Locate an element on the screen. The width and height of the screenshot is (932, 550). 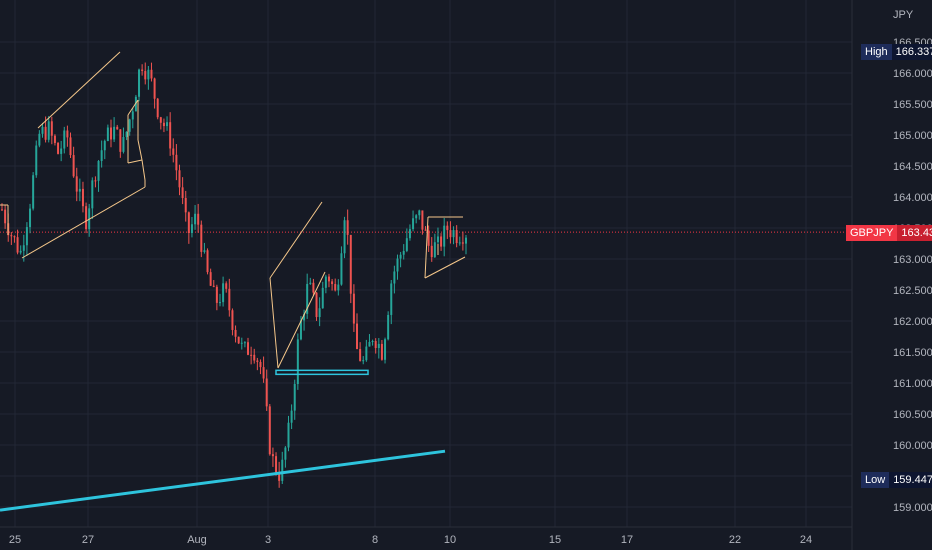
symbol-label: GBPJPY is located at coordinates (872, 233).